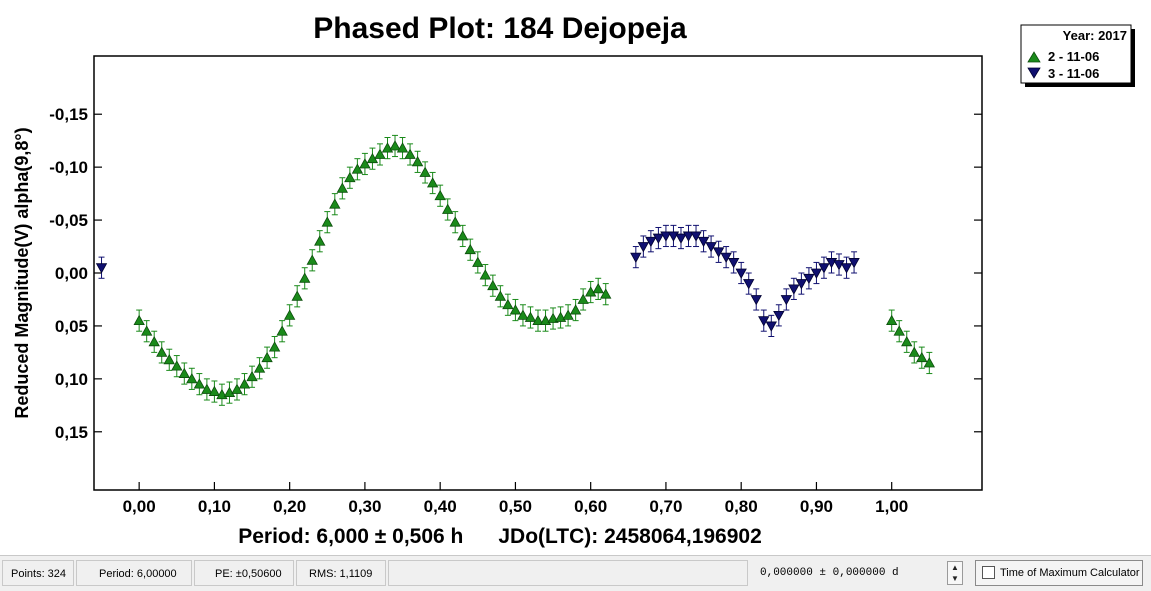 This screenshot has width=1151, height=591. Describe the element at coordinates (139, 506) in the screenshot. I see `x-tick-label: 0,00` at that location.